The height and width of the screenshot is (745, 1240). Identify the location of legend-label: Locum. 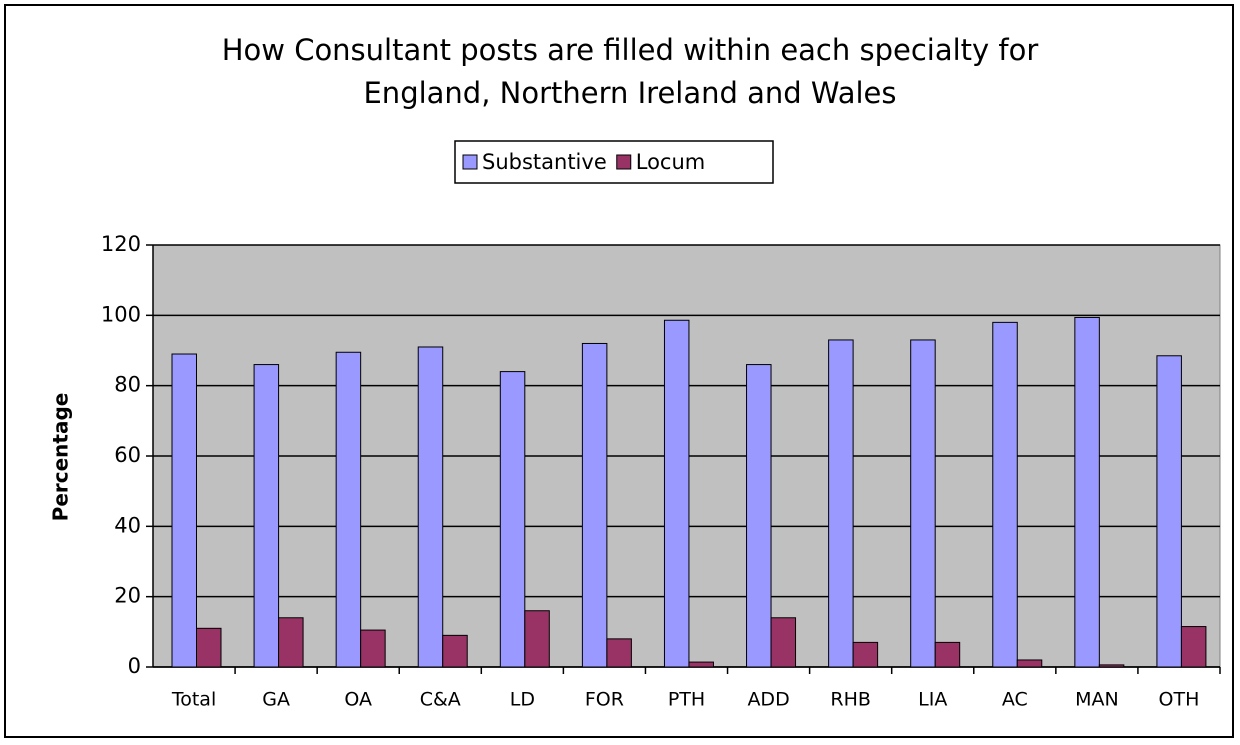
(671, 162).